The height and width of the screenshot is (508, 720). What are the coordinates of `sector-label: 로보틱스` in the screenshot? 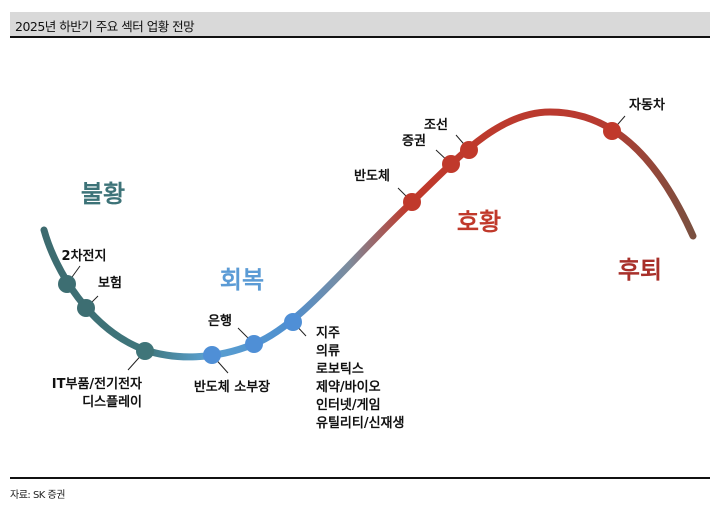 It's located at (340, 369).